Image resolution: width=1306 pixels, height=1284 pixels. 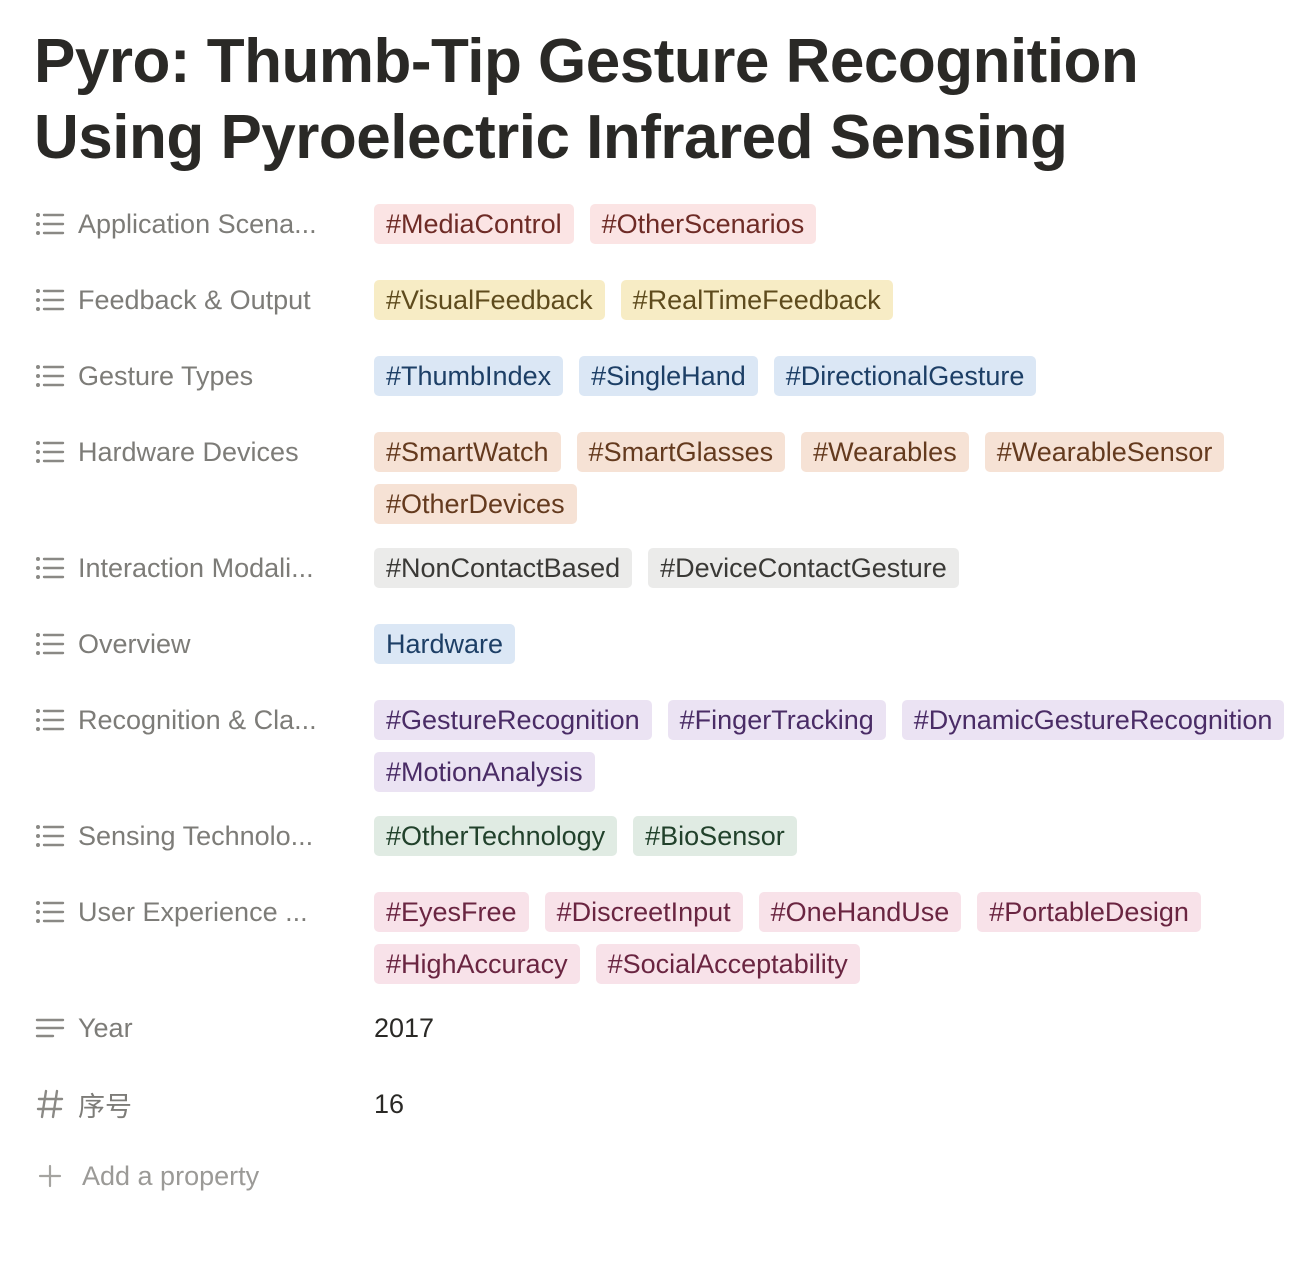 I want to click on property-value: 16, so click(x=834, y=1104).